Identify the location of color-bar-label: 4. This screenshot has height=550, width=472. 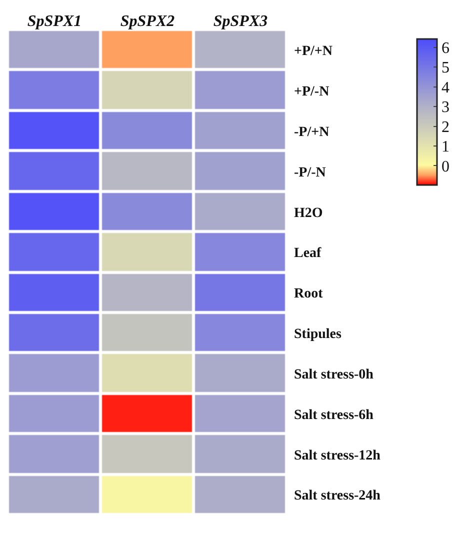
(445, 87).